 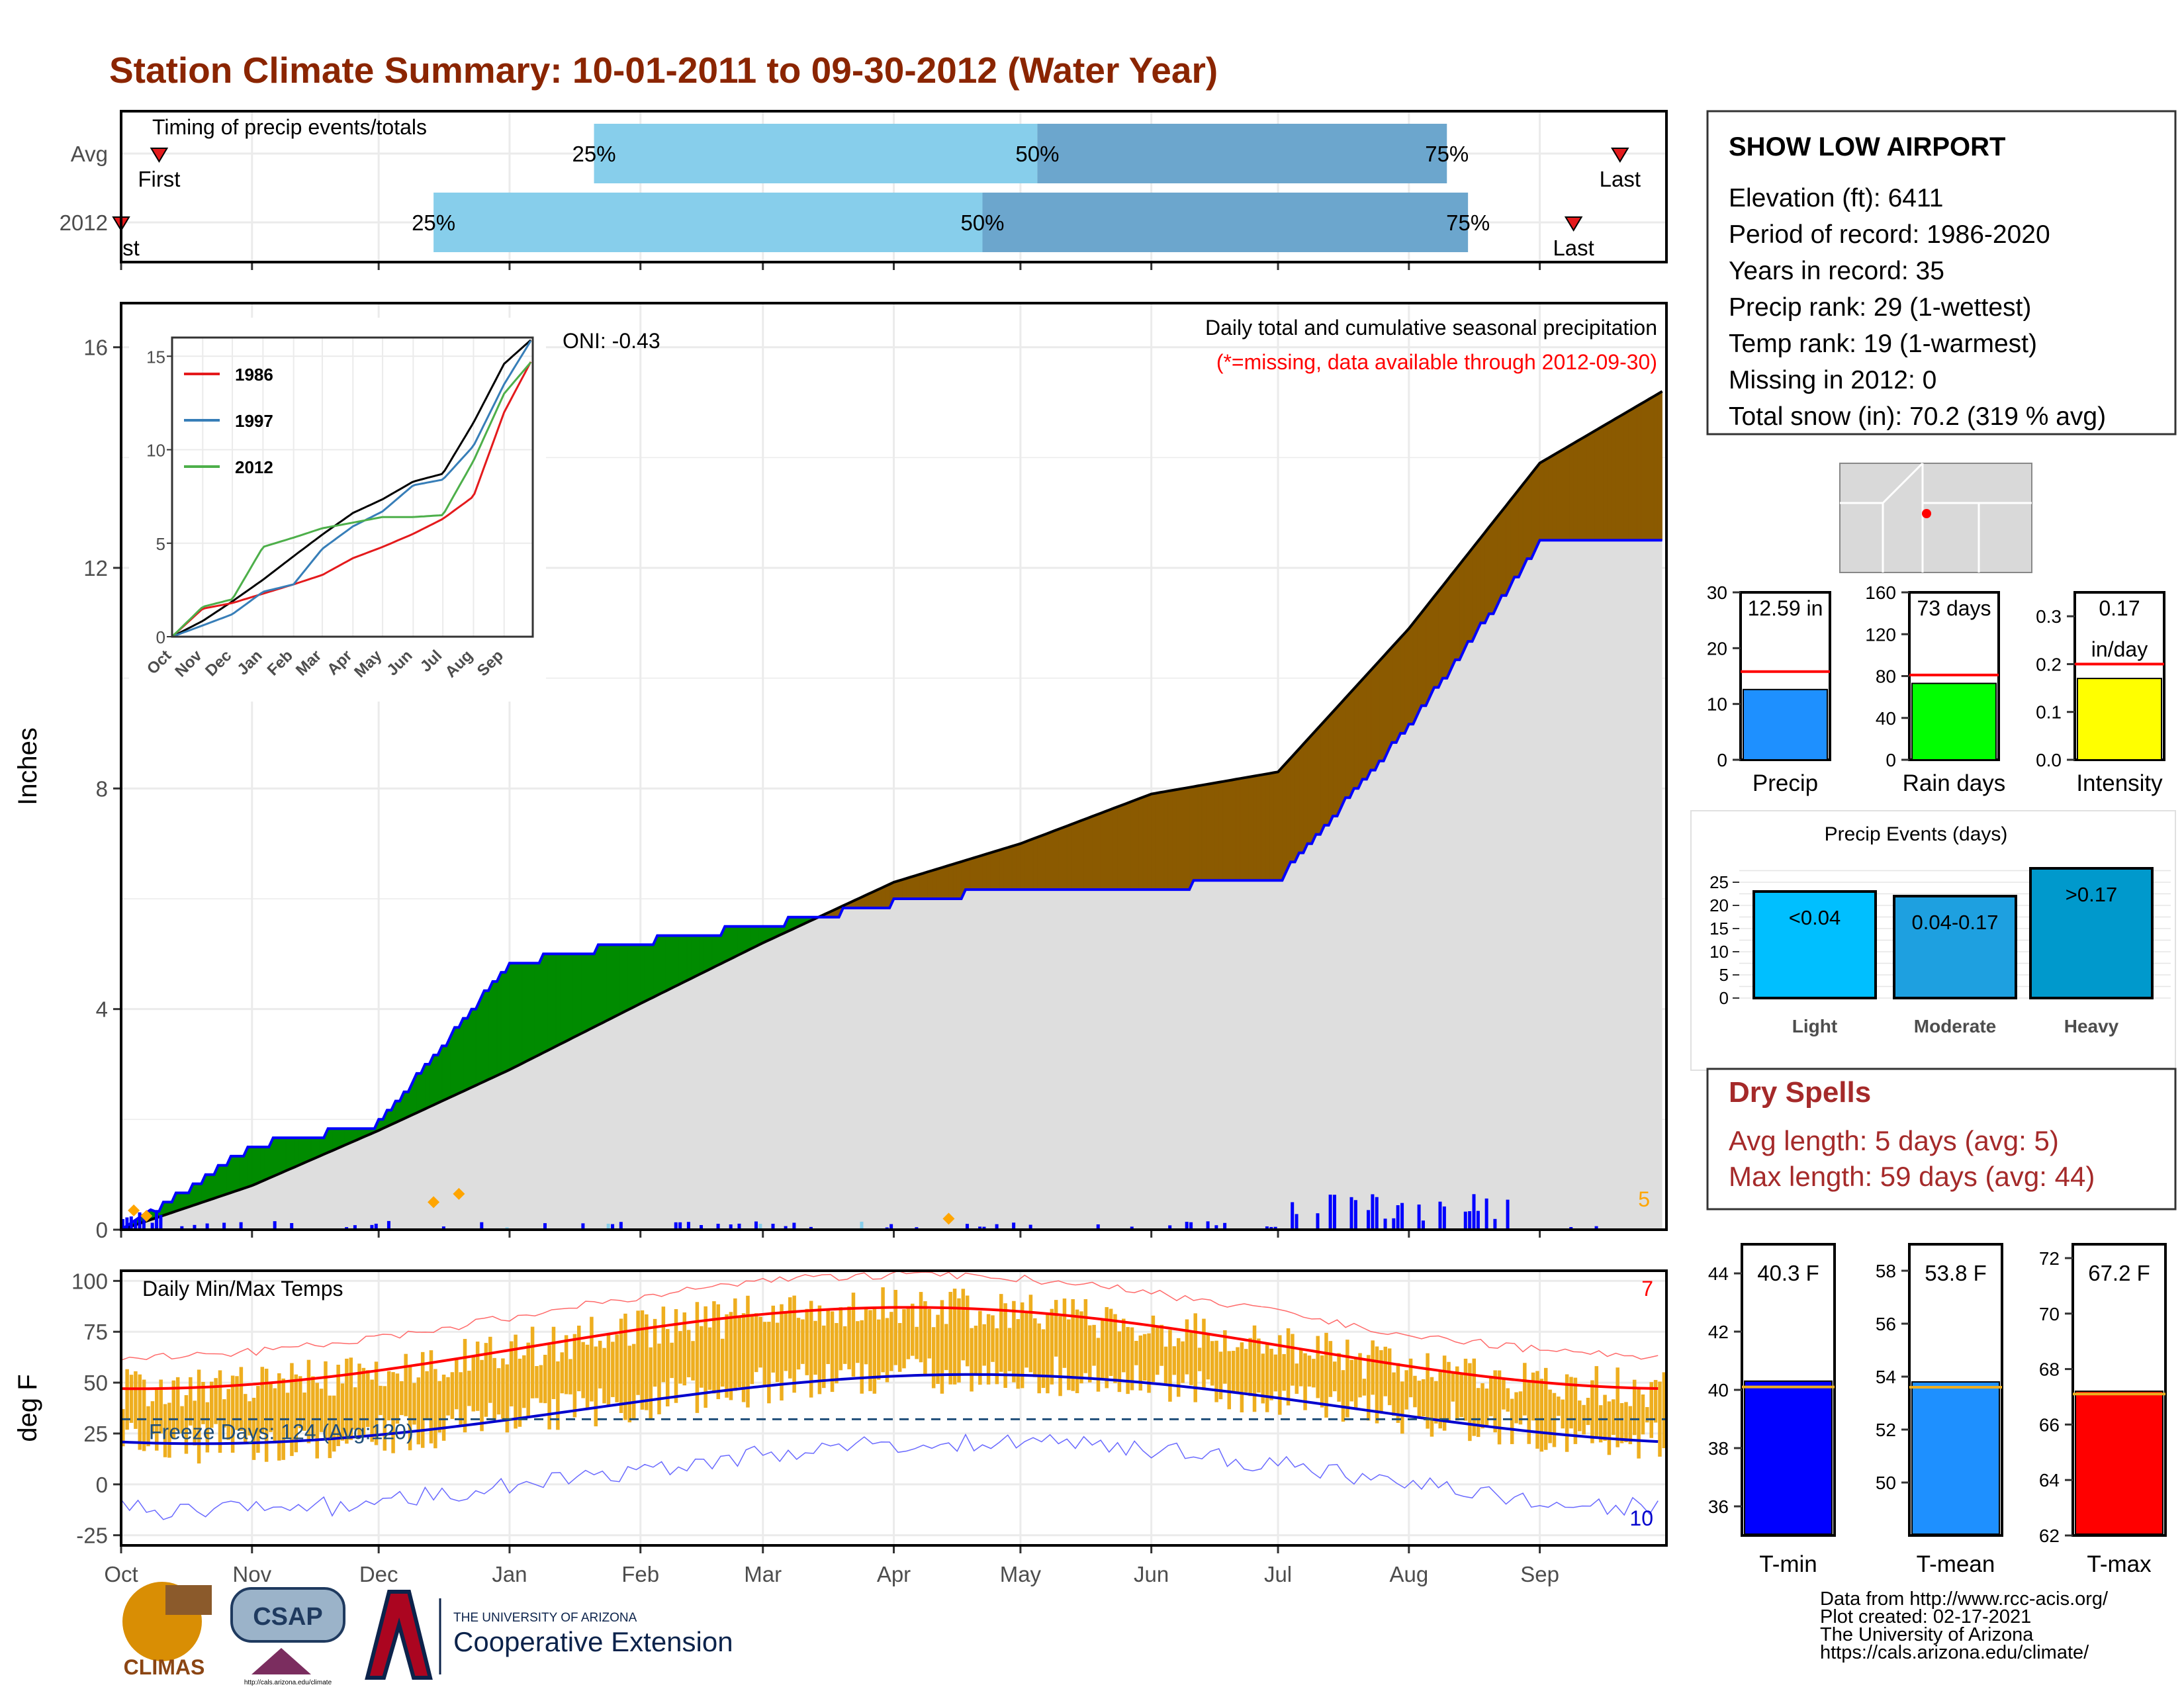 What do you see at coordinates (2049, 1258) in the screenshot?
I see `tbar-tick-label: 72` at bounding box center [2049, 1258].